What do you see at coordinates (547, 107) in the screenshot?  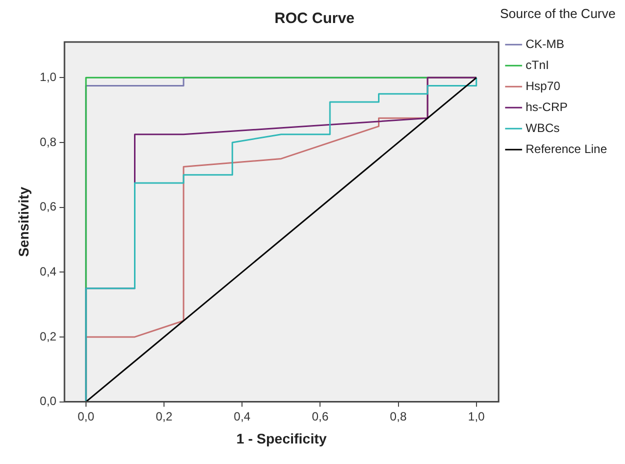 I see `legend-label: hs-CRP` at bounding box center [547, 107].